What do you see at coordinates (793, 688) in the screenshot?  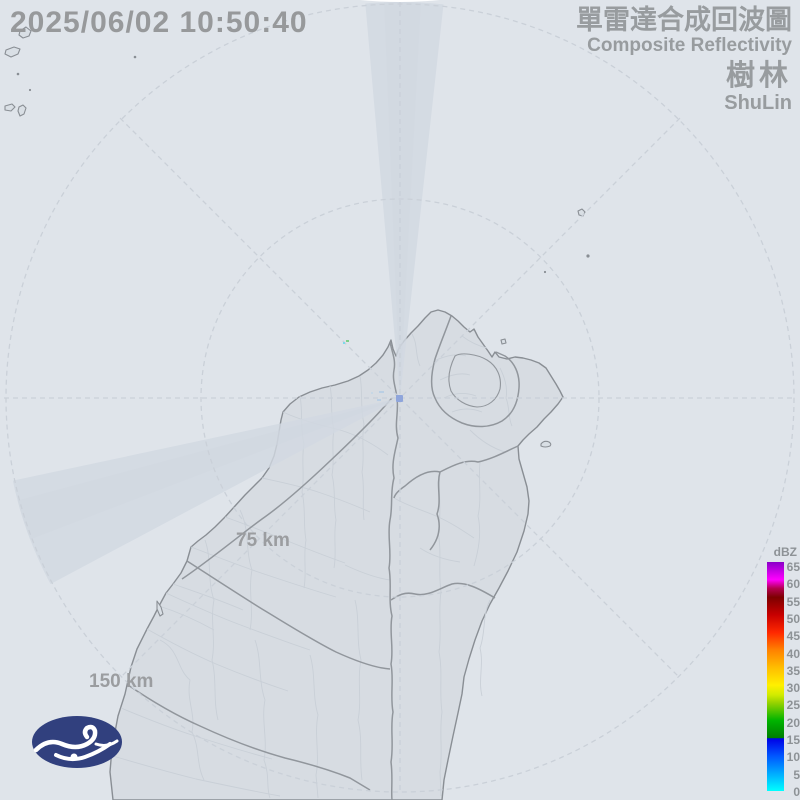 I see `colorbar-tick-label: 30` at bounding box center [793, 688].